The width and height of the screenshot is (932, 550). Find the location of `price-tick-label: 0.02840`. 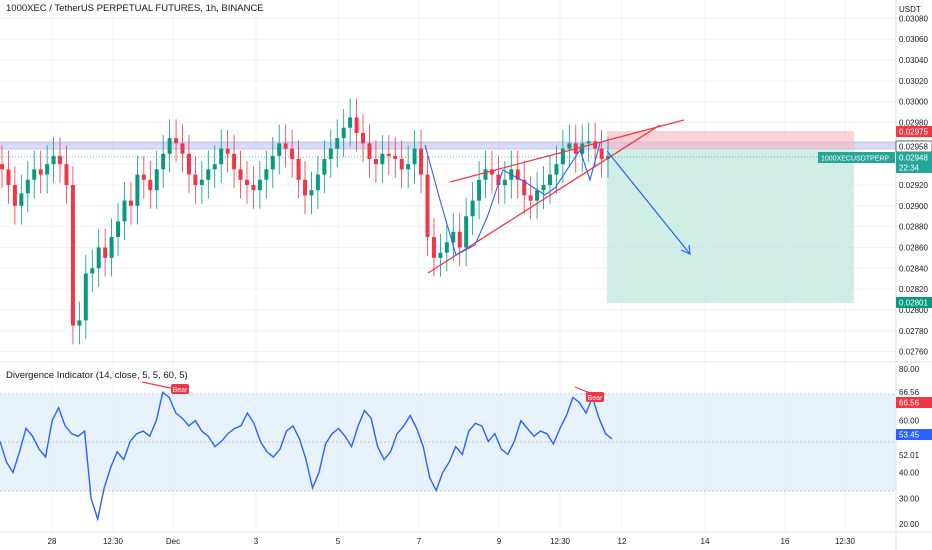

price-tick-label: 0.02840 is located at coordinates (913, 268).